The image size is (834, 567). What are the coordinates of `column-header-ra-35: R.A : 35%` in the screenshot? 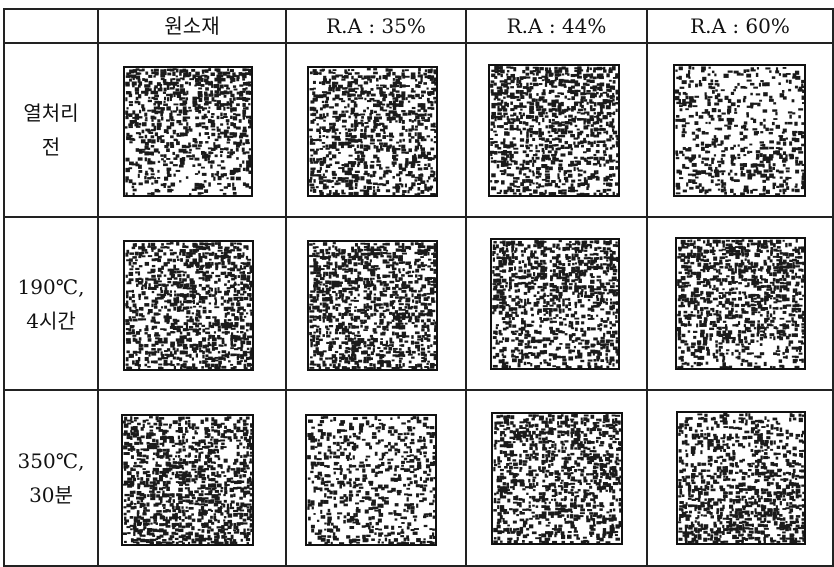 It's located at (376, 26).